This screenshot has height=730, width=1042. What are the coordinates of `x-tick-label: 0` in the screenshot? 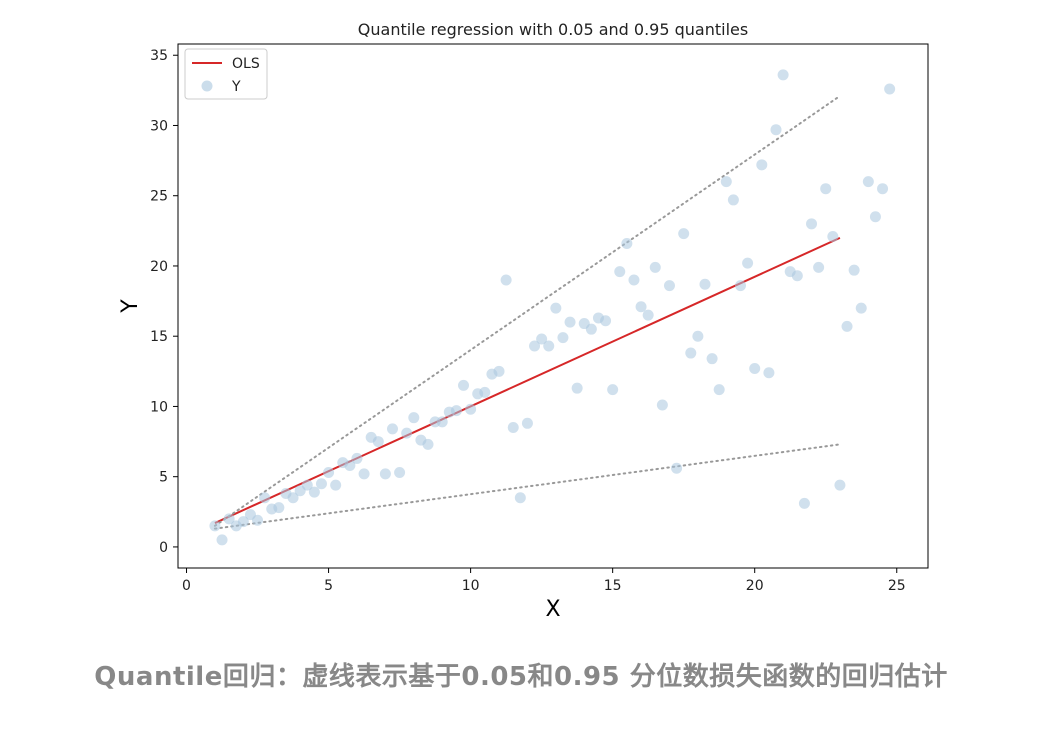 It's located at (186, 586).